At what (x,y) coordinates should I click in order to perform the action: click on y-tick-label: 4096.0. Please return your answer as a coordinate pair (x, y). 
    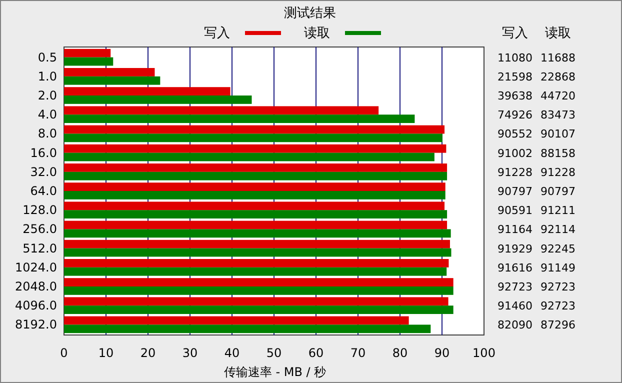
    Looking at the image, I should click on (36, 305).